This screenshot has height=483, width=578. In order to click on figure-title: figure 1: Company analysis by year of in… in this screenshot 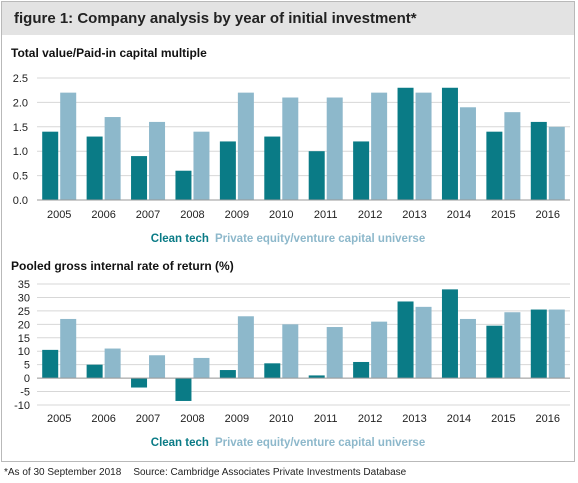, I will do `click(215, 18)`.